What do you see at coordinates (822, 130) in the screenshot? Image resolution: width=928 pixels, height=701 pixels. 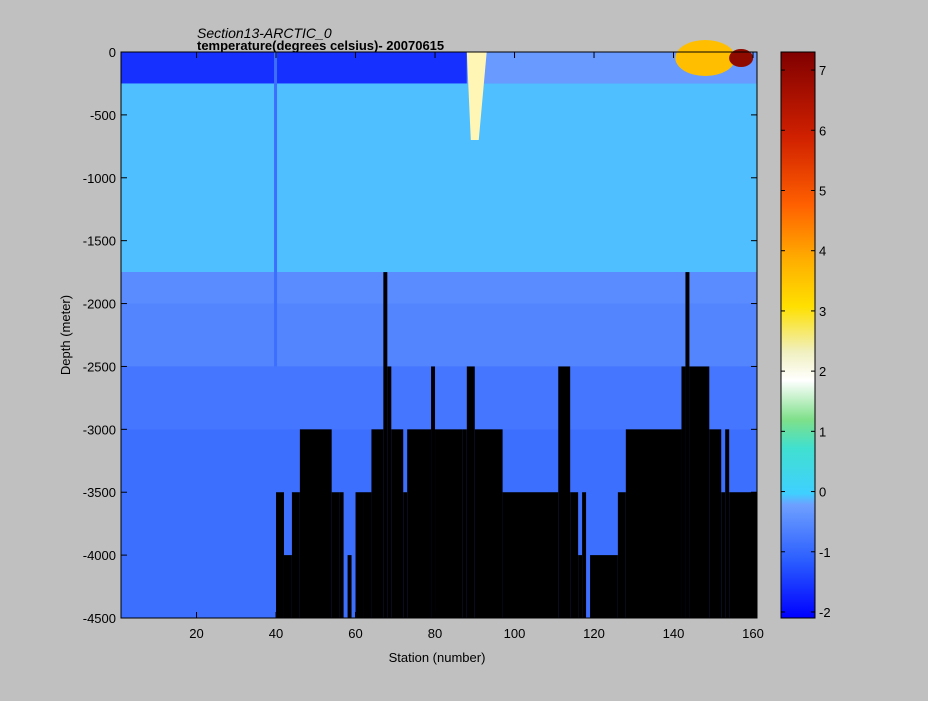 I see `colorbar-tick-label: 6` at bounding box center [822, 130].